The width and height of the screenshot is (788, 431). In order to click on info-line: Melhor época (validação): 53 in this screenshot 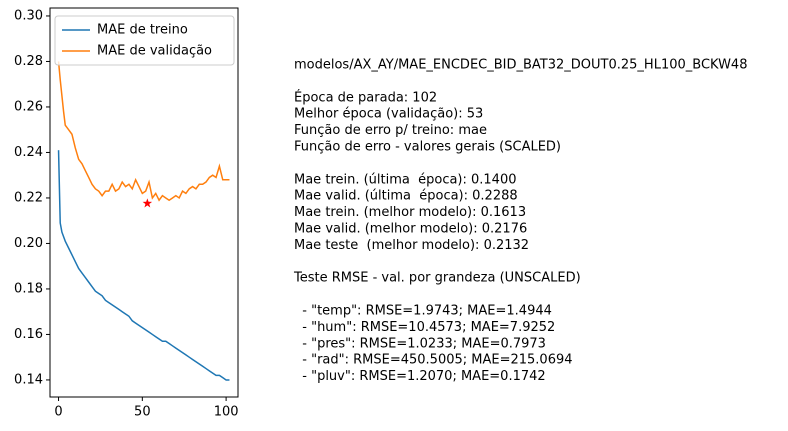, I will do `click(388, 114)`.